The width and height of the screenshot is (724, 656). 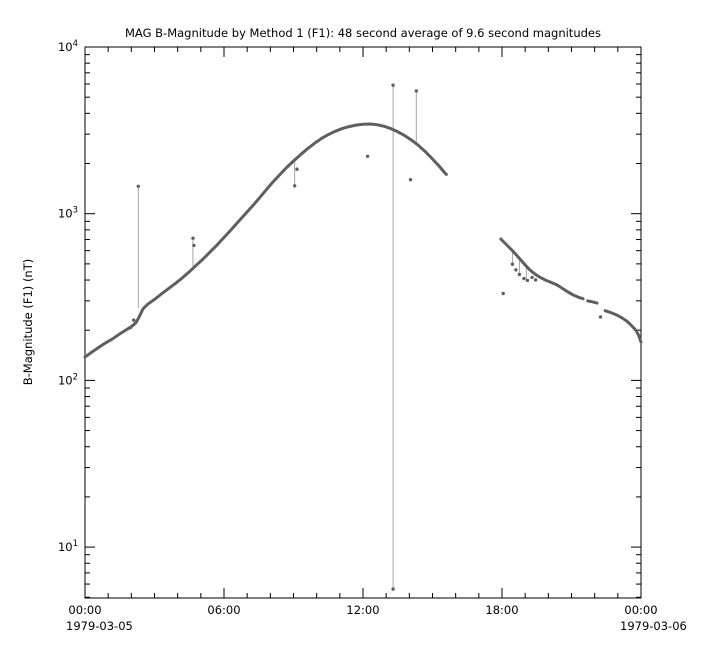 I want to click on x-tick-label: 12:00, so click(x=362, y=610).